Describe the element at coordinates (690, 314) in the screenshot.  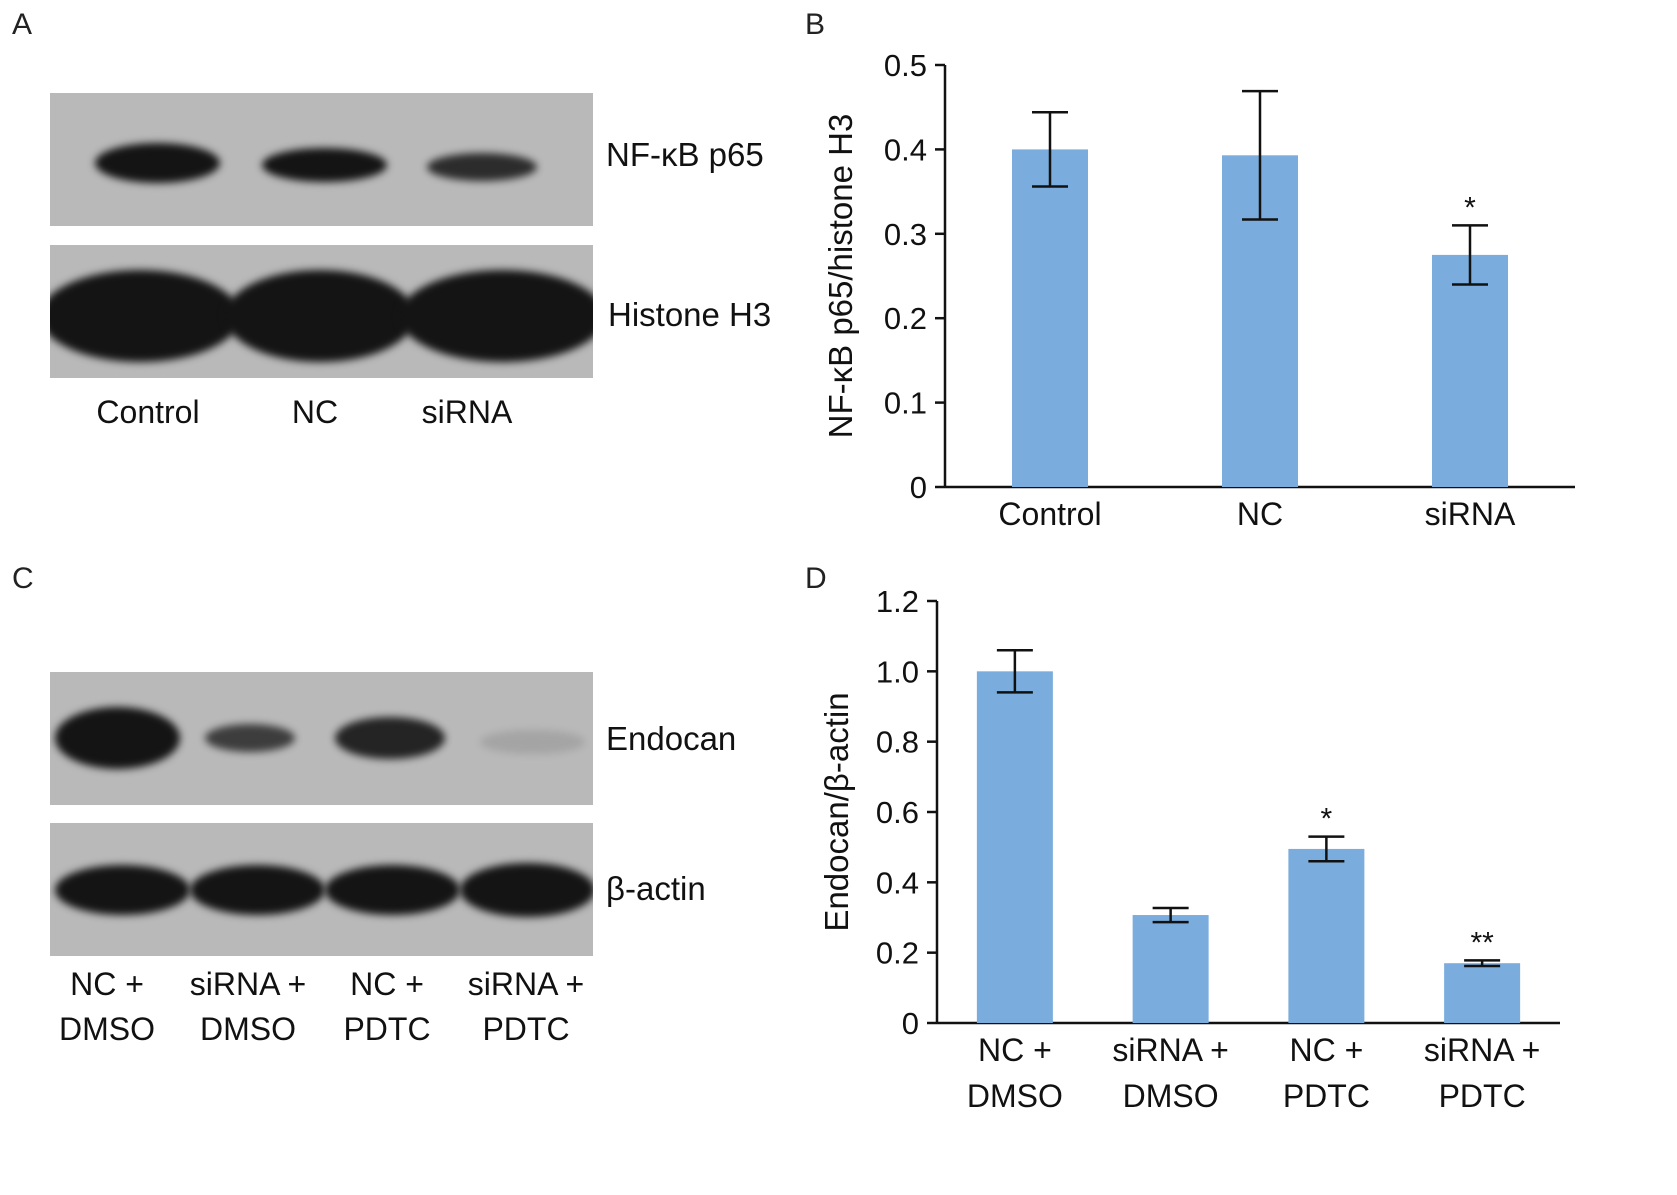
I see `blot-label-histone-h3: Histone H3` at that location.